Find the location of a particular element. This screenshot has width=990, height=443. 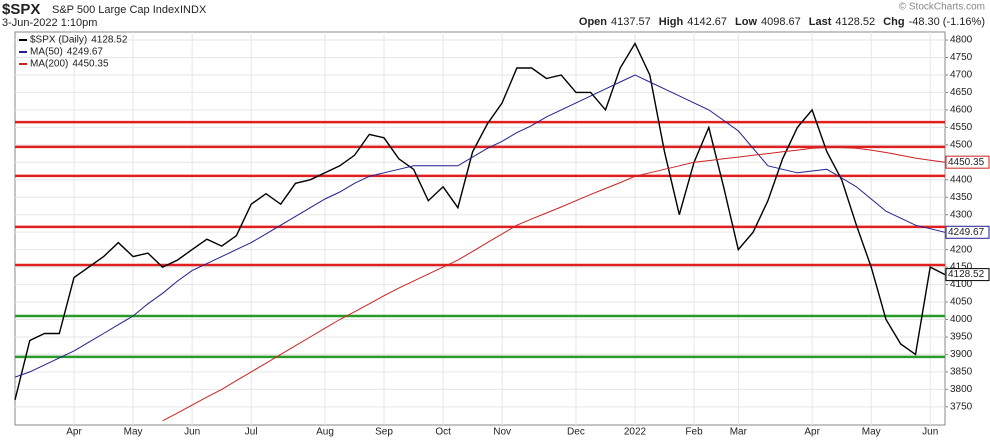

quote-label: High is located at coordinates (671, 22).